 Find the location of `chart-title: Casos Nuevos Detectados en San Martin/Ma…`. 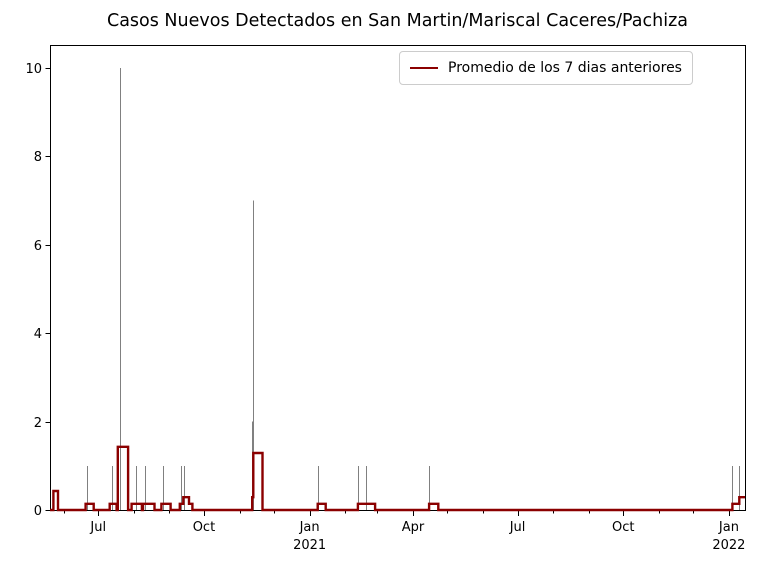

chart-title: Casos Nuevos Detectados en San Martin/Ma… is located at coordinates (397, 21).